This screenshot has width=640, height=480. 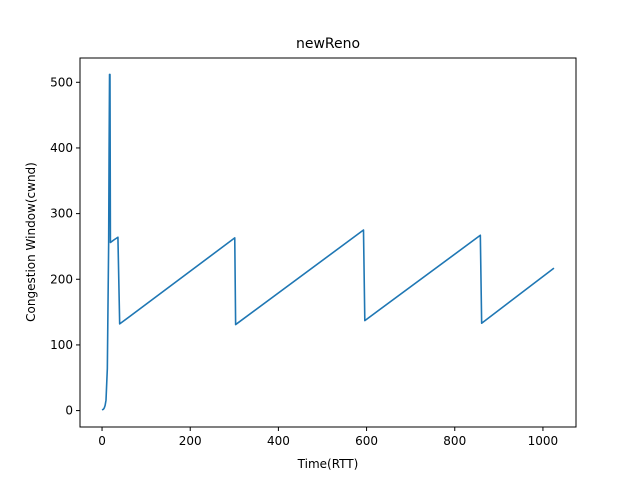 I want to click on x-tick-label: 800, so click(x=454, y=441).